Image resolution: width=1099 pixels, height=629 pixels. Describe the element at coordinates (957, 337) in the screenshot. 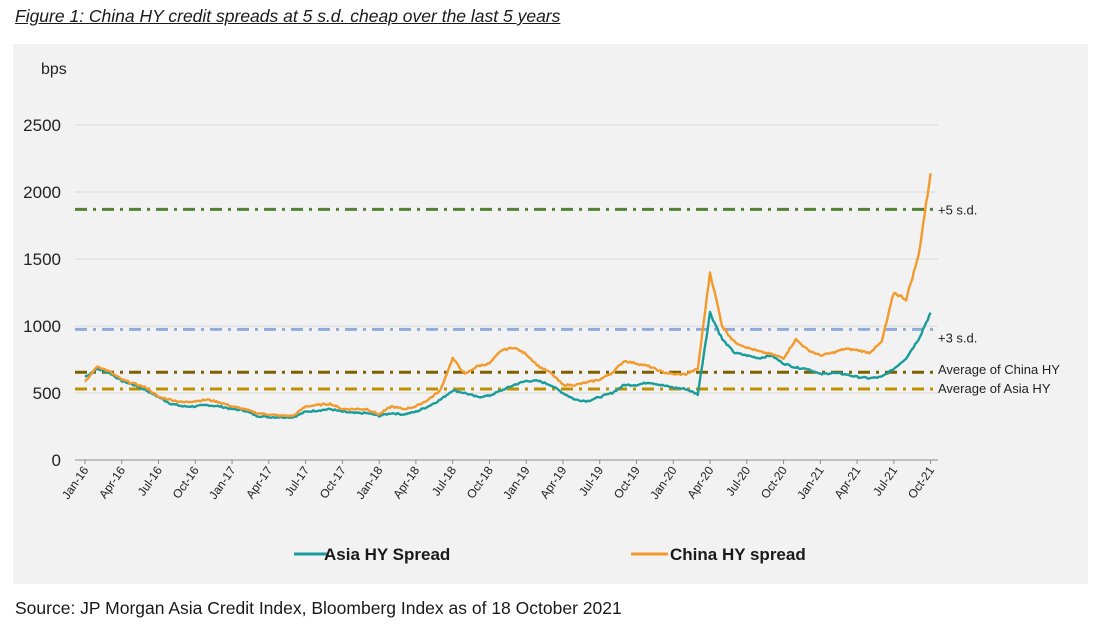

I see `reference-label-plus3: +3 s.d.` at that location.